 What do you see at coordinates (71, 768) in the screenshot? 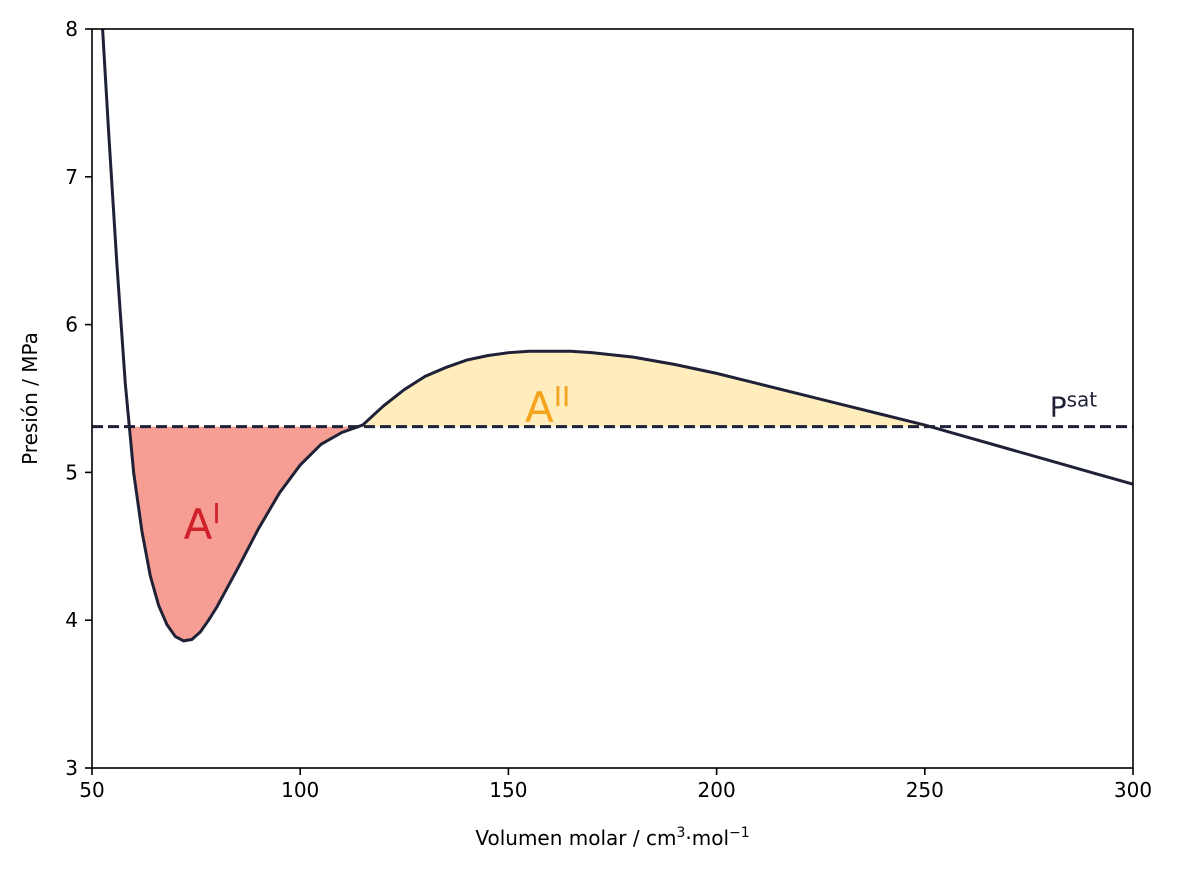
I see `y-tick-label: 3` at bounding box center [71, 768].